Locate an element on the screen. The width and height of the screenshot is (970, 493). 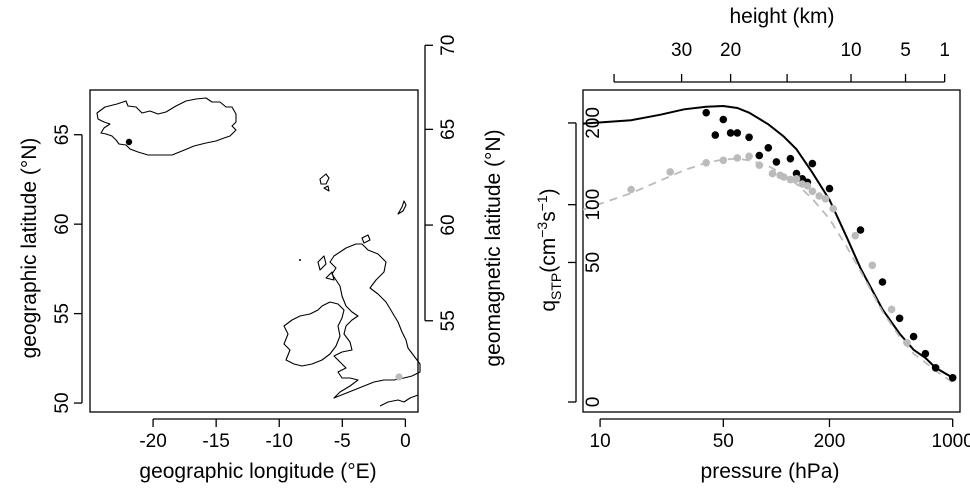
map-y-axis-label: geographic latitude (°N) is located at coordinates (29, 248).